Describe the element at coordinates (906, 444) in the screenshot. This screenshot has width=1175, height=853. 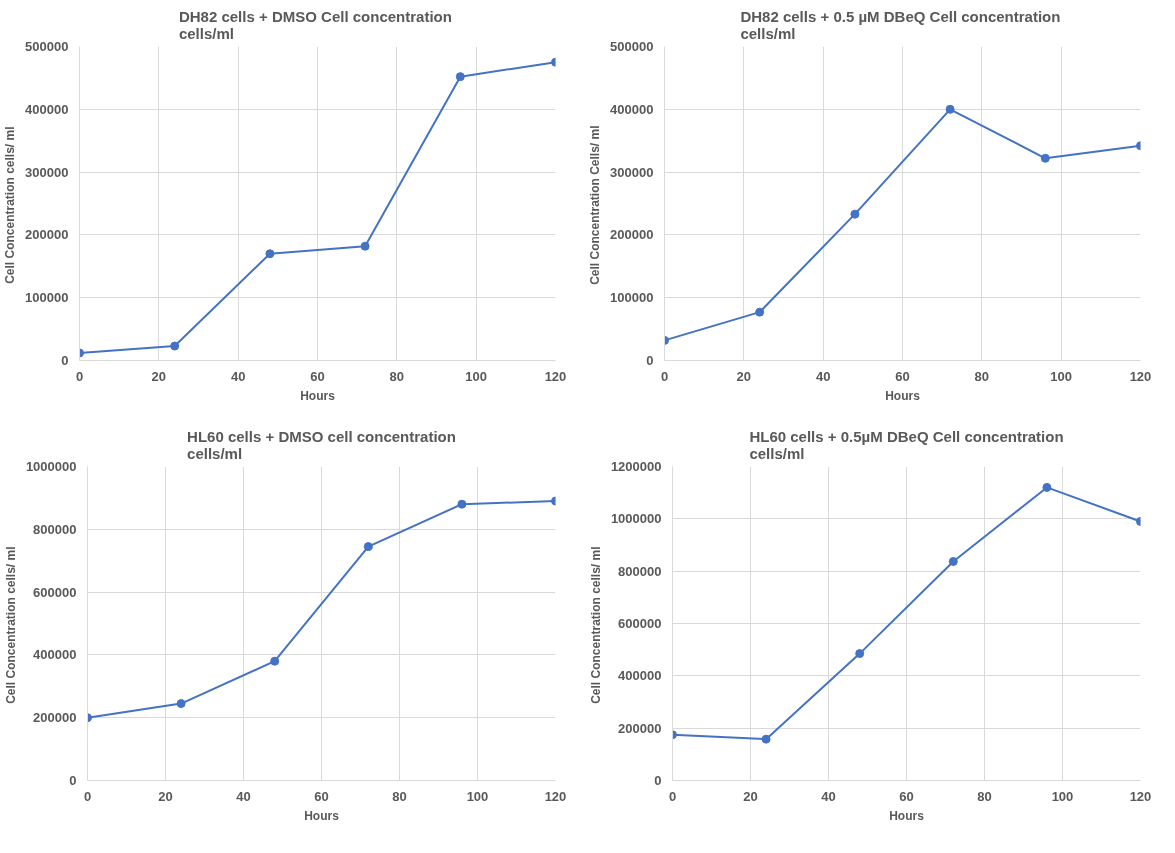
I see `chart-title: HL60 cells + 0.5µM DBeQ Cell concentration cells/ml` at that location.